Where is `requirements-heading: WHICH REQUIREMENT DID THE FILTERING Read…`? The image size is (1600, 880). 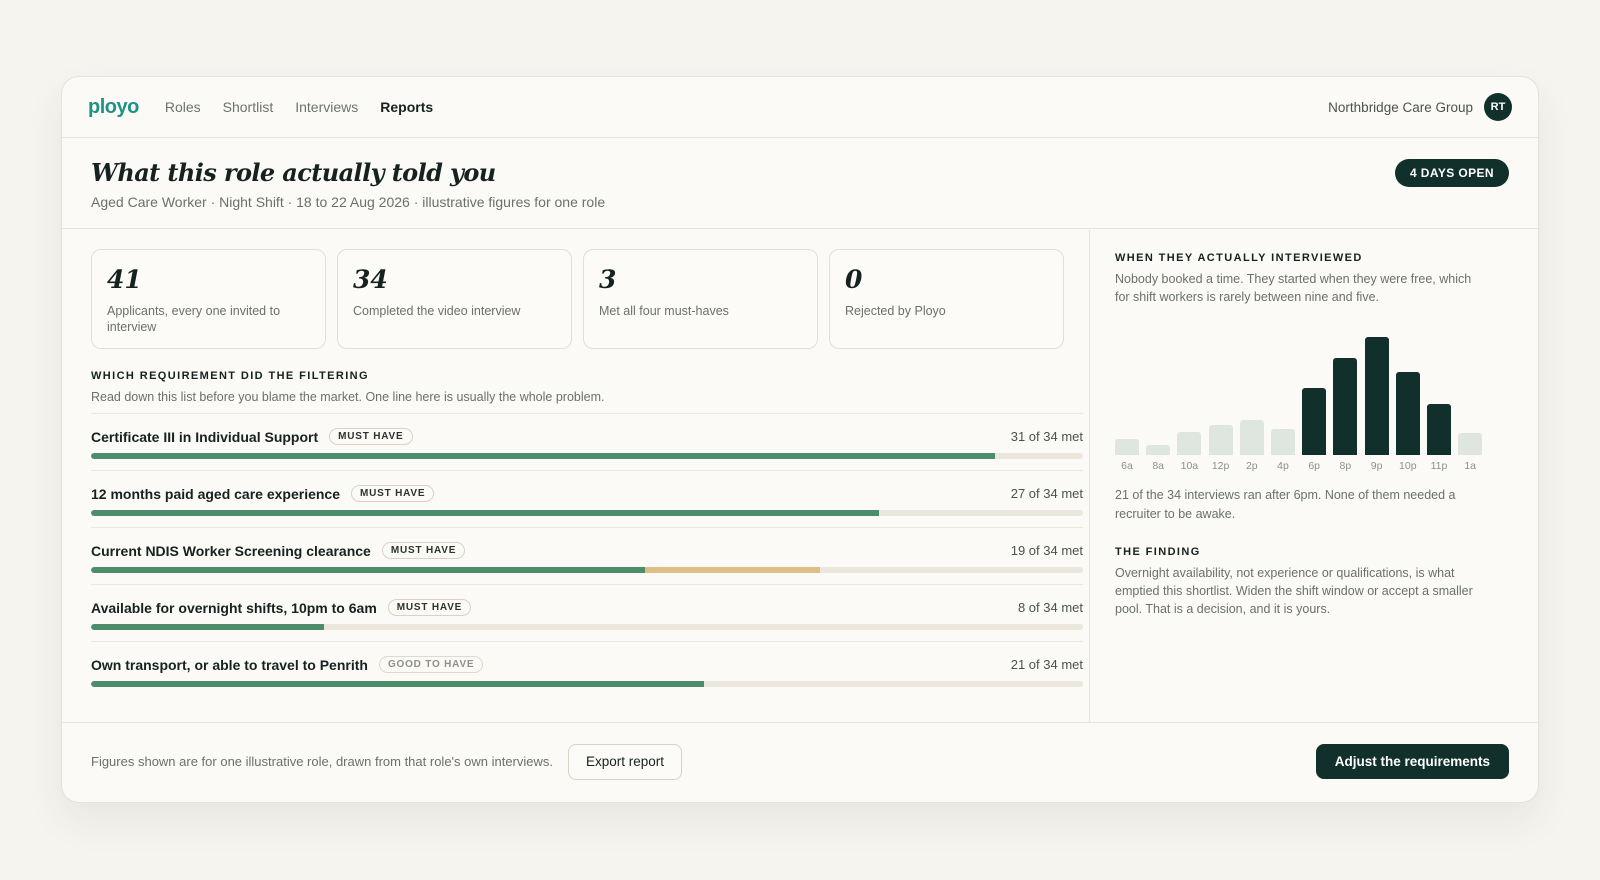
requirements-heading: WHICH REQUIREMENT DID THE FILTERING Read… is located at coordinates (347, 388).